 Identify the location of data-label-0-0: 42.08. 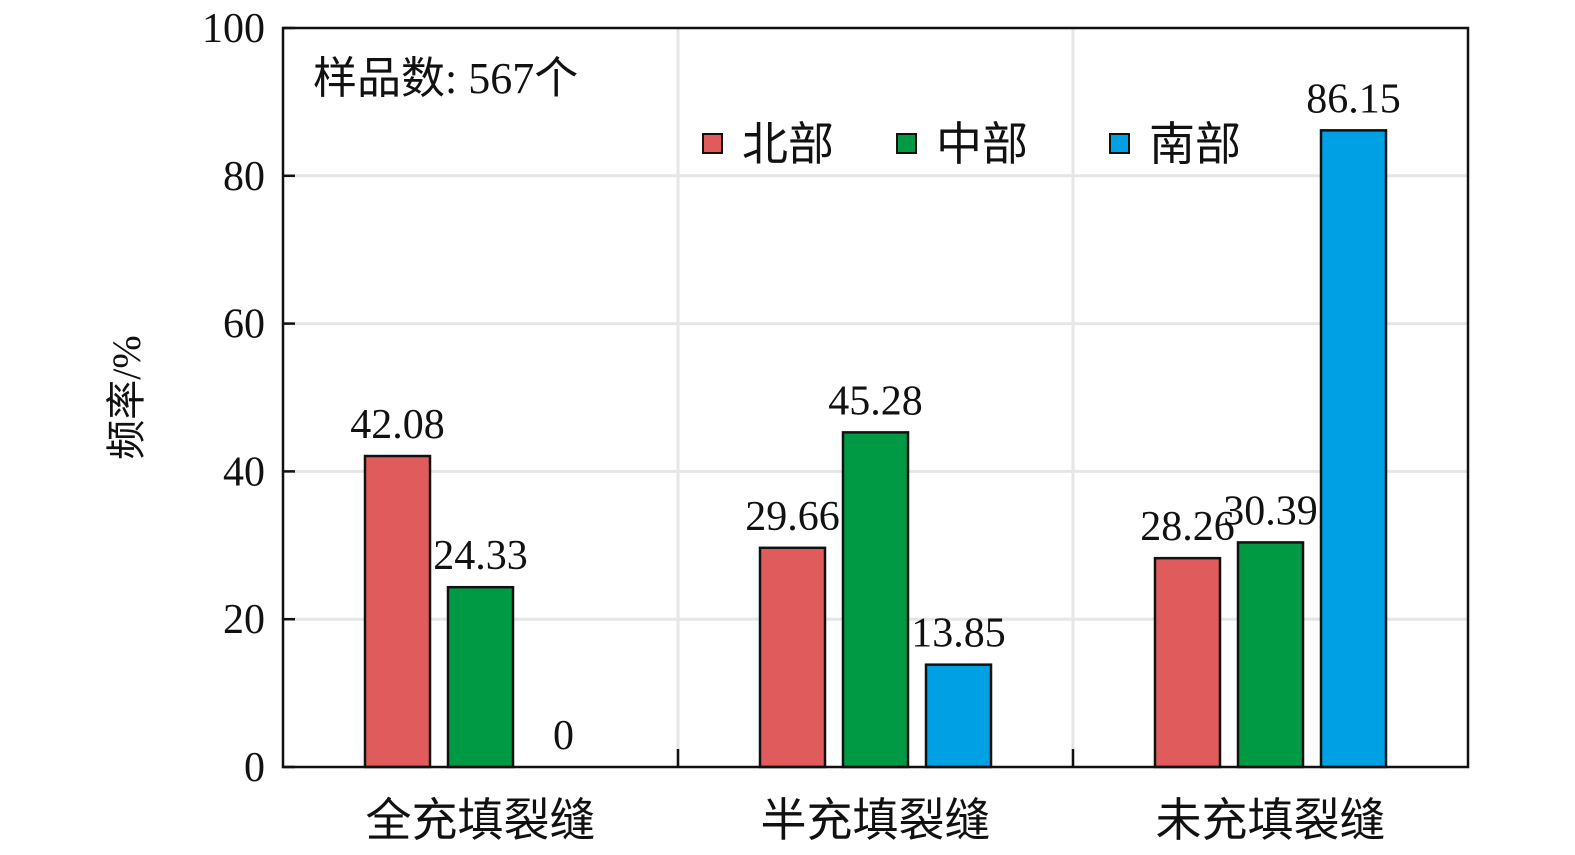
(397, 425).